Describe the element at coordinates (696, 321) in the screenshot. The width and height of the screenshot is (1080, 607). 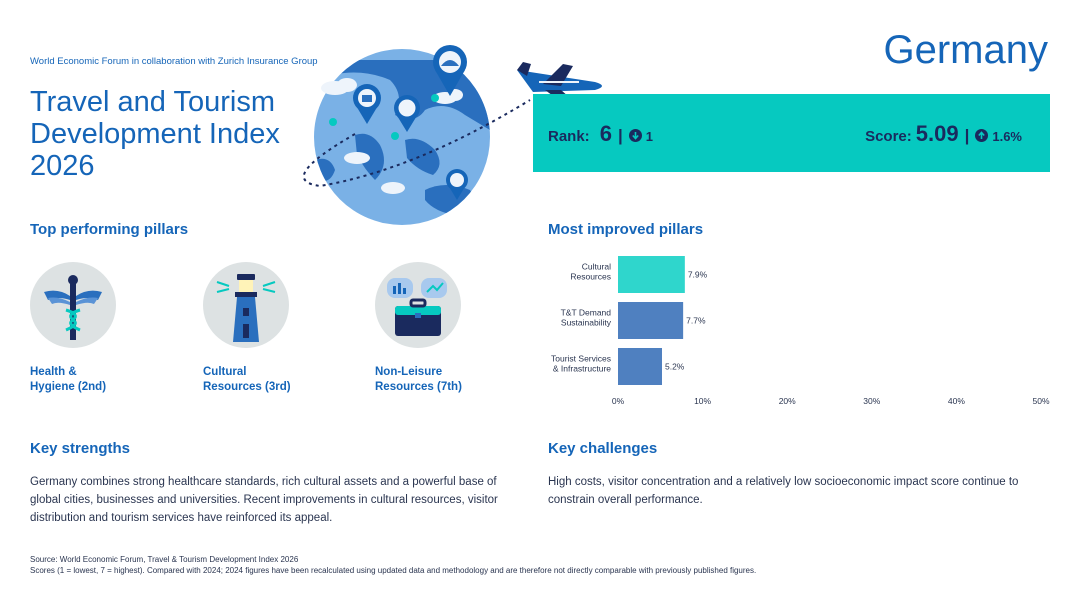
I see `chart-value-label: 7.7%` at that location.